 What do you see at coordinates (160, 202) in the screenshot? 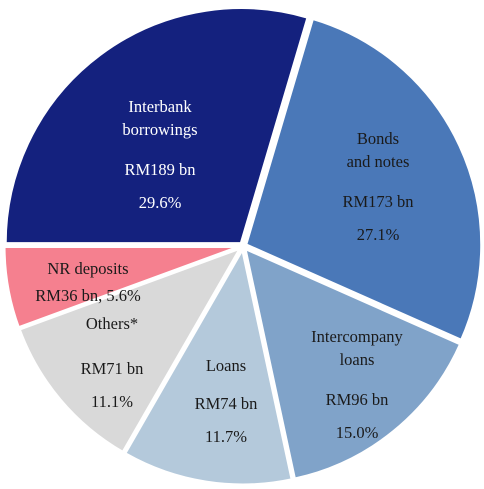
I see `value-label: 29.6%` at bounding box center [160, 202].